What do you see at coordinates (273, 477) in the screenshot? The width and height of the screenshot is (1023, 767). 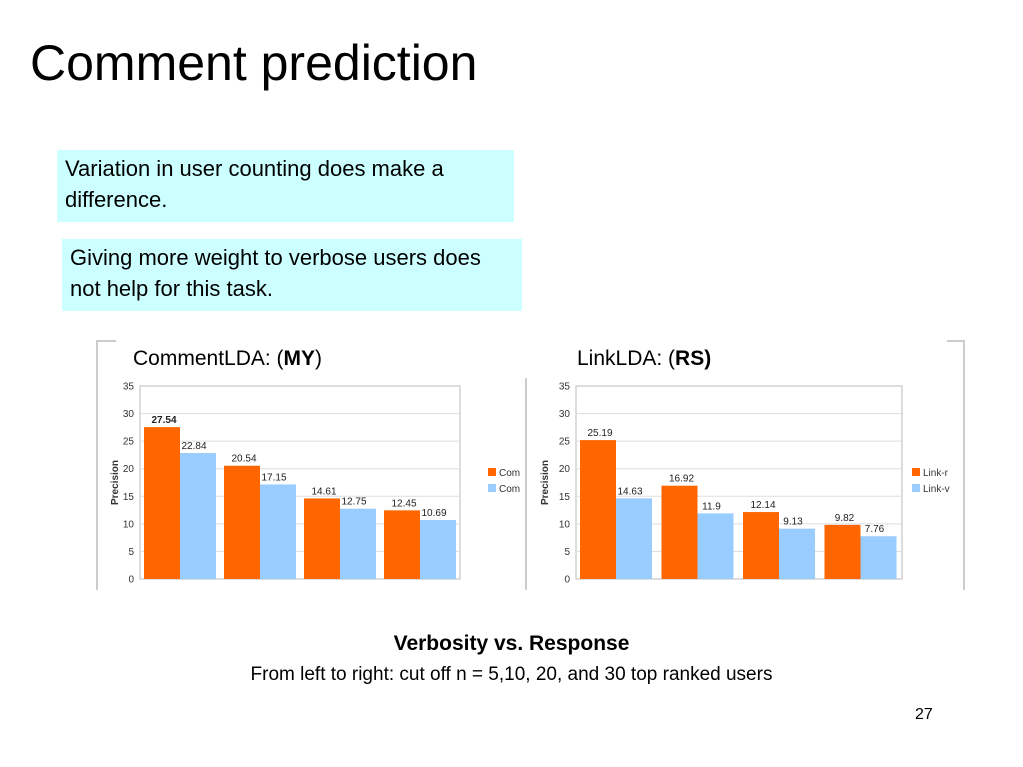 I see `data-label: 17.15` at bounding box center [273, 477].